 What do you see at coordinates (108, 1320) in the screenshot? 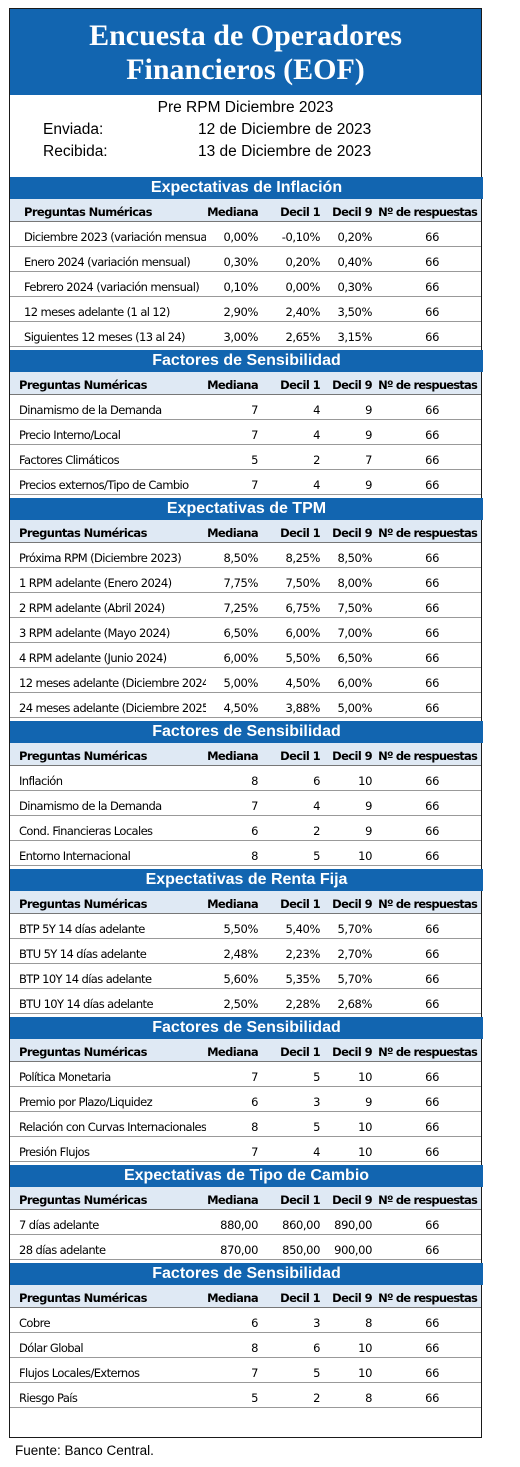
I see `cell-question: Cobre` at bounding box center [108, 1320].